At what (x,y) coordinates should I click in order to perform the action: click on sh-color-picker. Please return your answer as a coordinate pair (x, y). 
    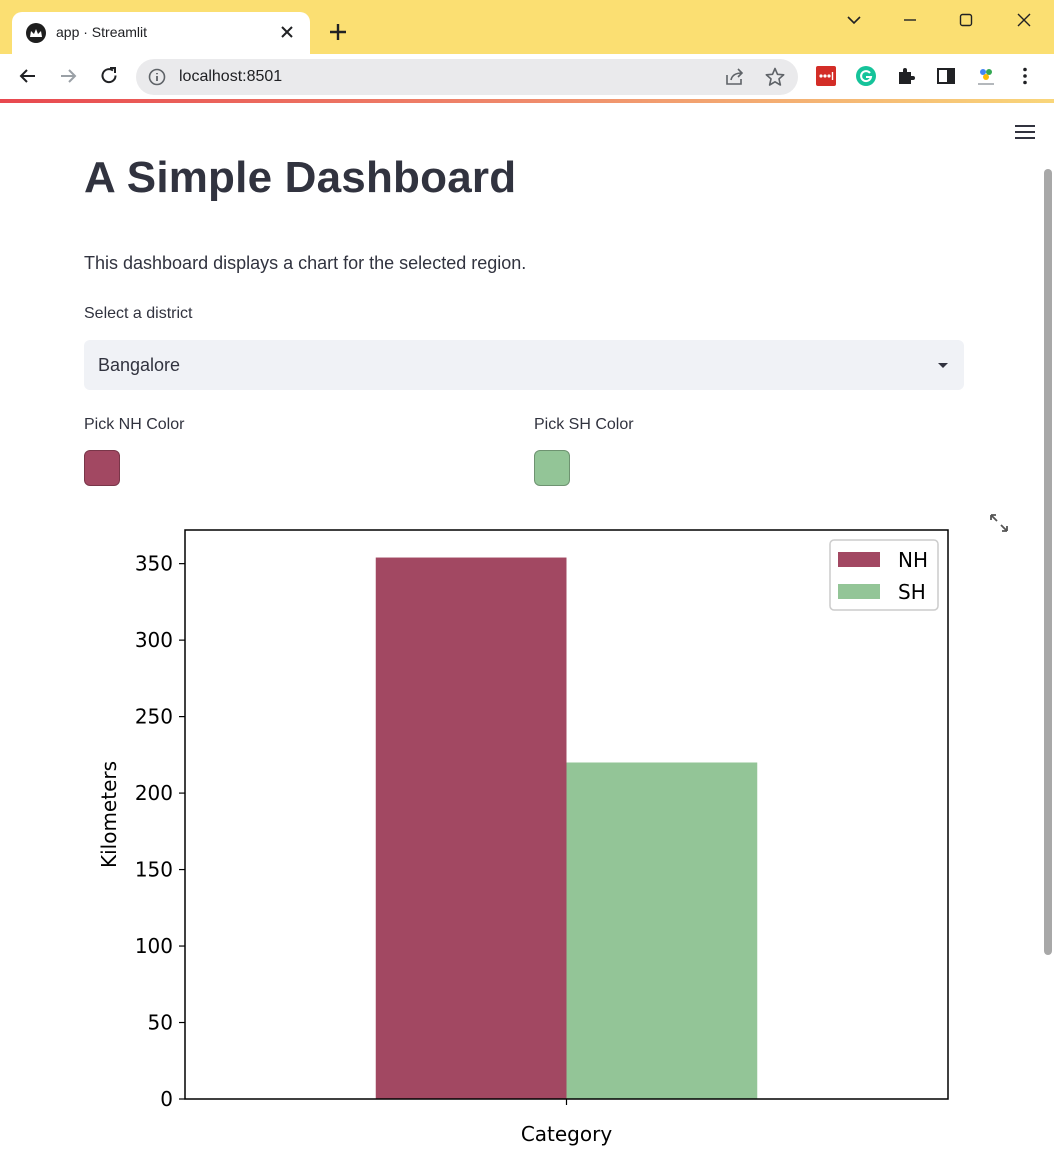
    Looking at the image, I should click on (552, 468).